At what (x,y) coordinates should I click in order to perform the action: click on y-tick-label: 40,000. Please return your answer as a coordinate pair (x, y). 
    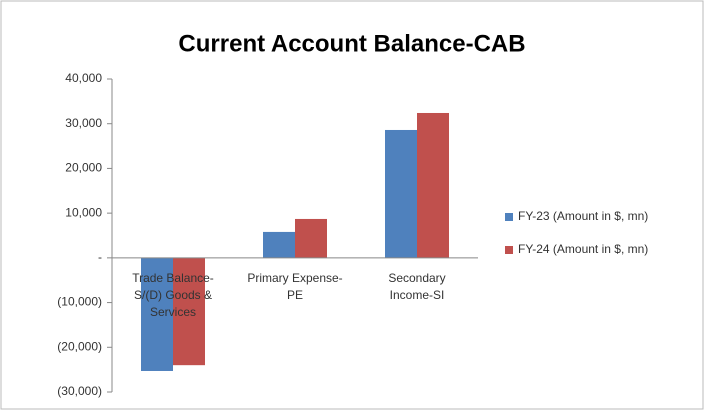
    Looking at the image, I should click on (83, 78).